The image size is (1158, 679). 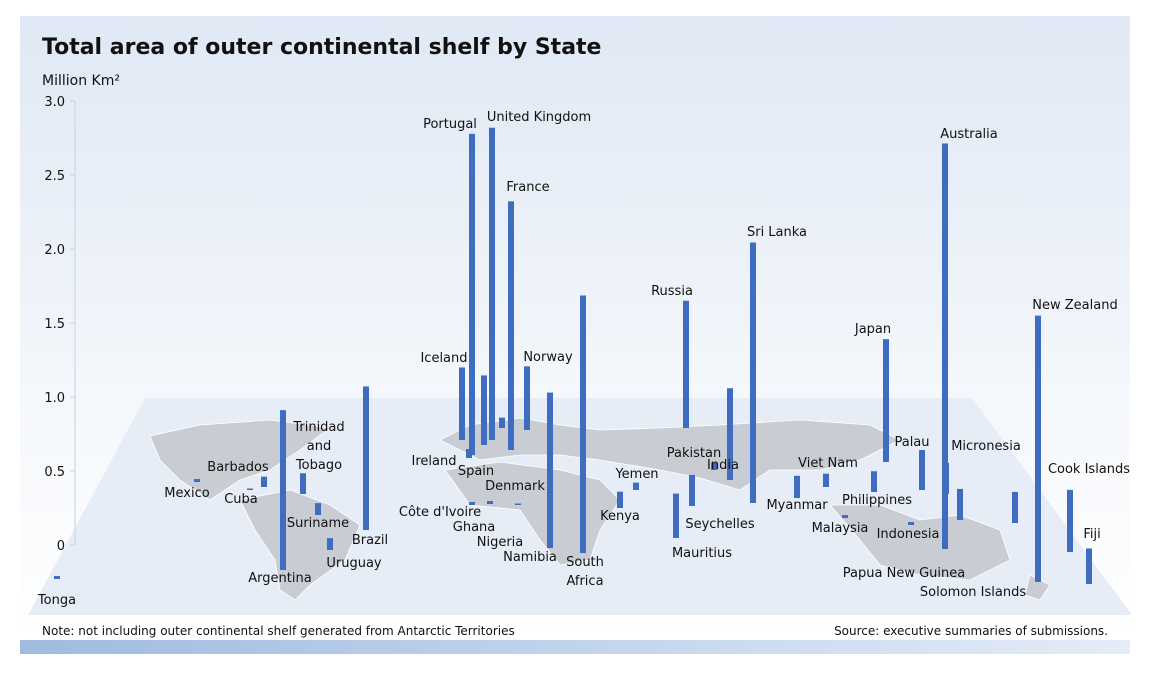 I want to click on country-label: Mexico, so click(x=187, y=493).